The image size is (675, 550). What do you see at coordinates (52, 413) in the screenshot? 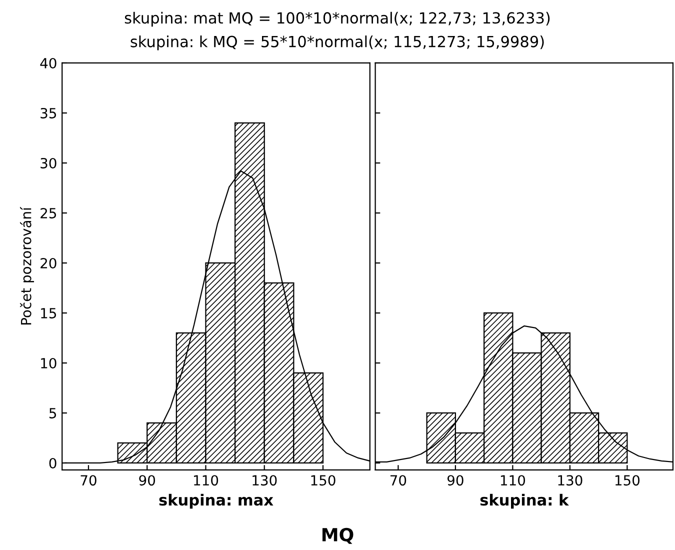
I see `y-tick-label: 5` at bounding box center [52, 413].